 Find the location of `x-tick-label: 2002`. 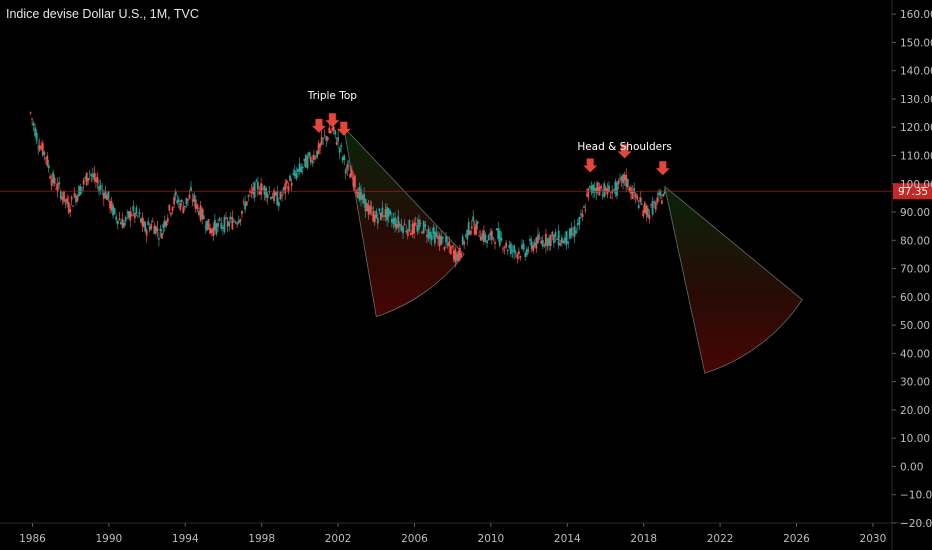

x-tick-label: 2002 is located at coordinates (338, 539).